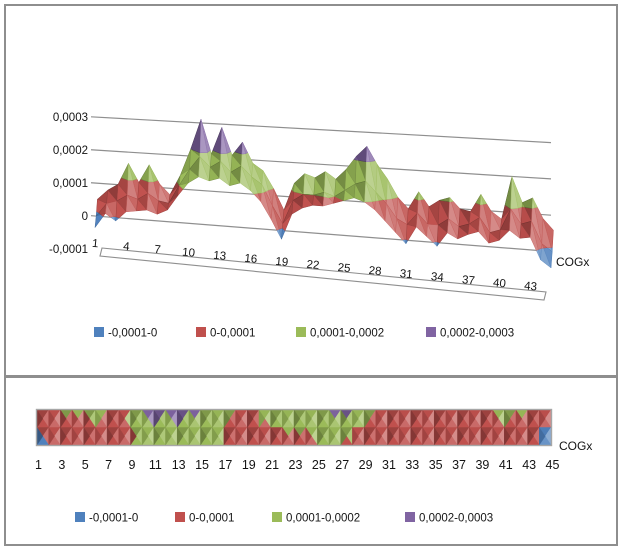 This screenshot has width=626, height=554. I want to click on value-axis-labels: 0,0003 0,0002 0,0001 0 -0,0001, so click(68, 184).